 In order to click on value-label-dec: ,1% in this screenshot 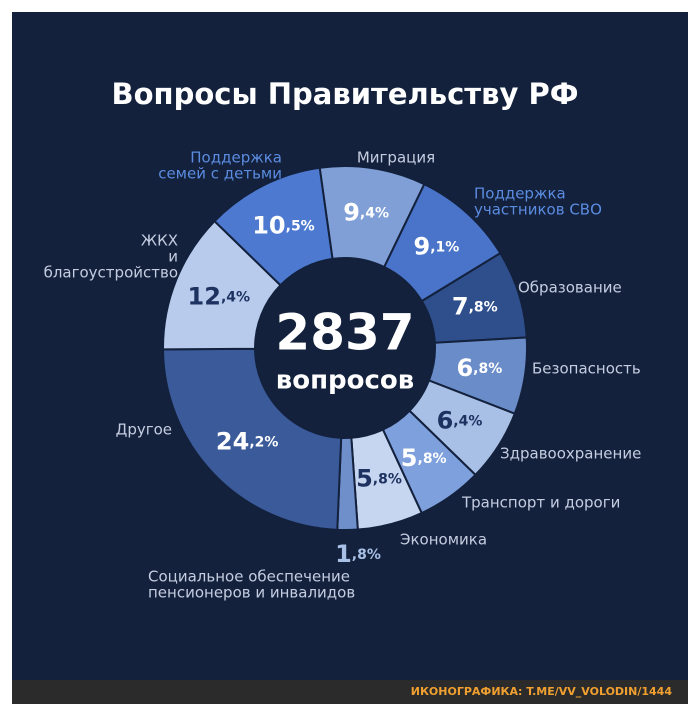, I will do `click(444, 247)`.